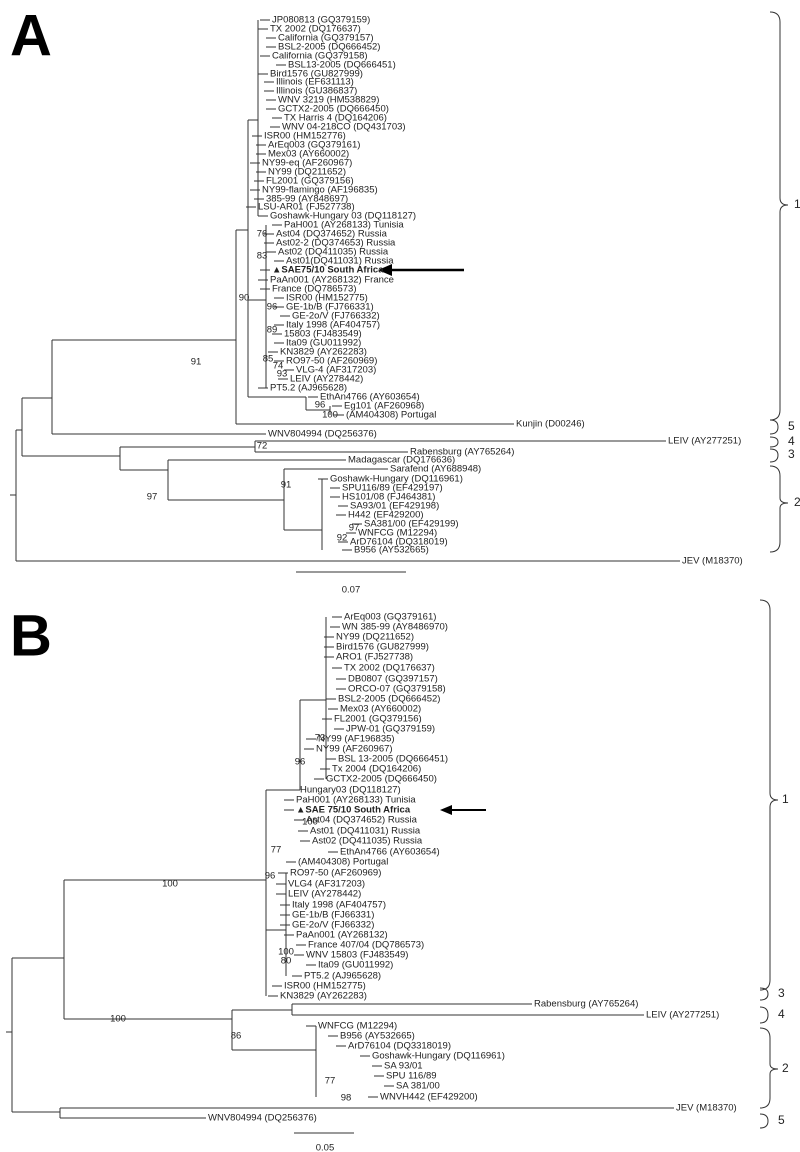 The height and width of the screenshot is (1152, 800). I want to click on taxon-label: Kunjin (D00246), so click(550, 424).